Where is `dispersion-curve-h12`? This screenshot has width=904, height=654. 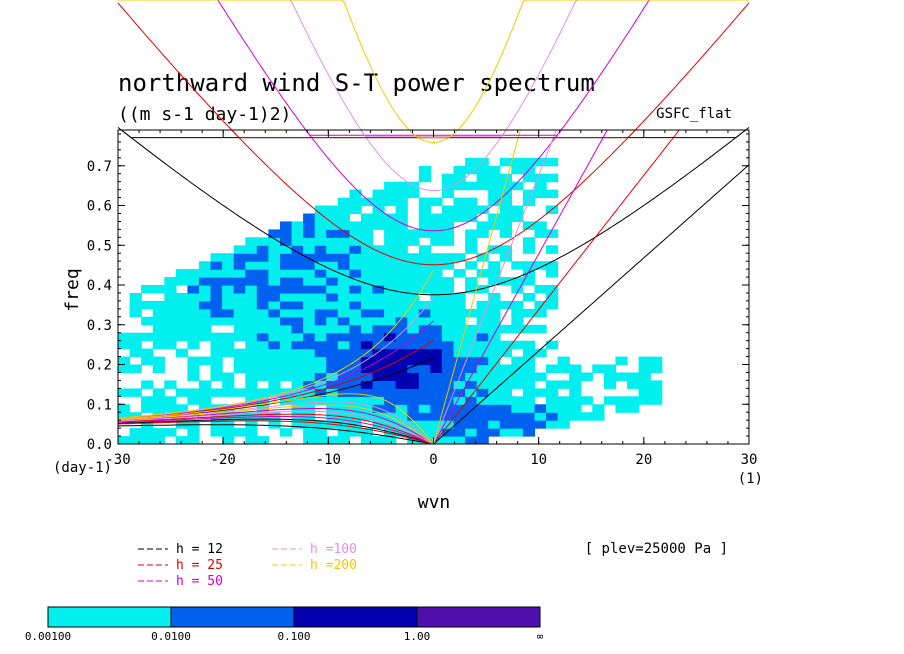
dispersion-curve-h12 is located at coordinates (591, 304).